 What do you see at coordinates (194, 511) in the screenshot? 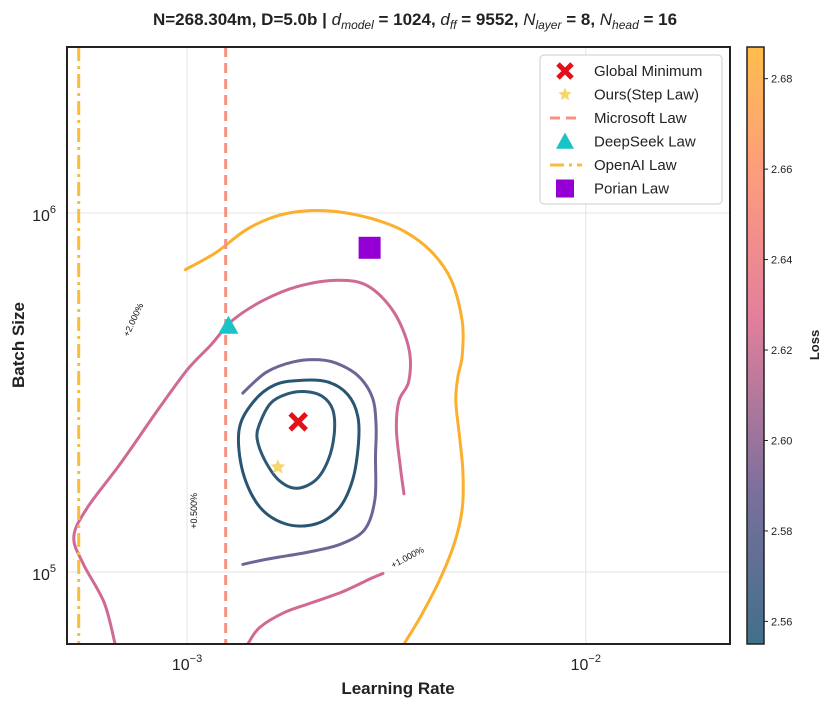
I see `contour-label: +0.500%` at bounding box center [194, 511].